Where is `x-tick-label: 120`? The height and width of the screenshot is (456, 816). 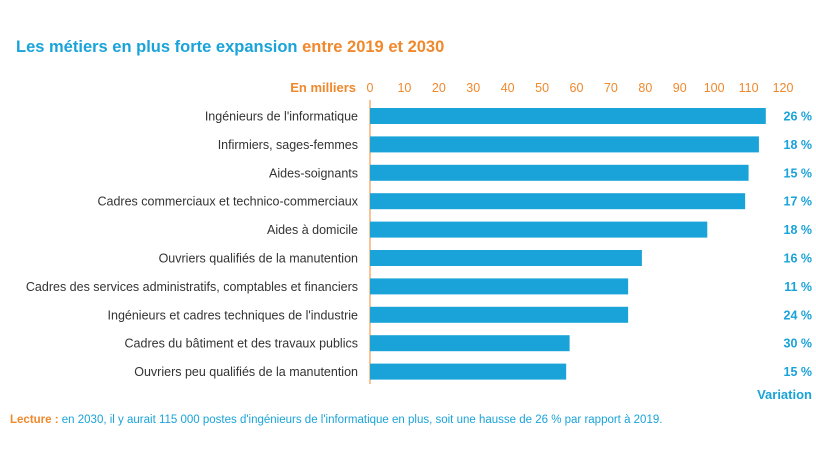 x-tick-label: 120 is located at coordinates (783, 88).